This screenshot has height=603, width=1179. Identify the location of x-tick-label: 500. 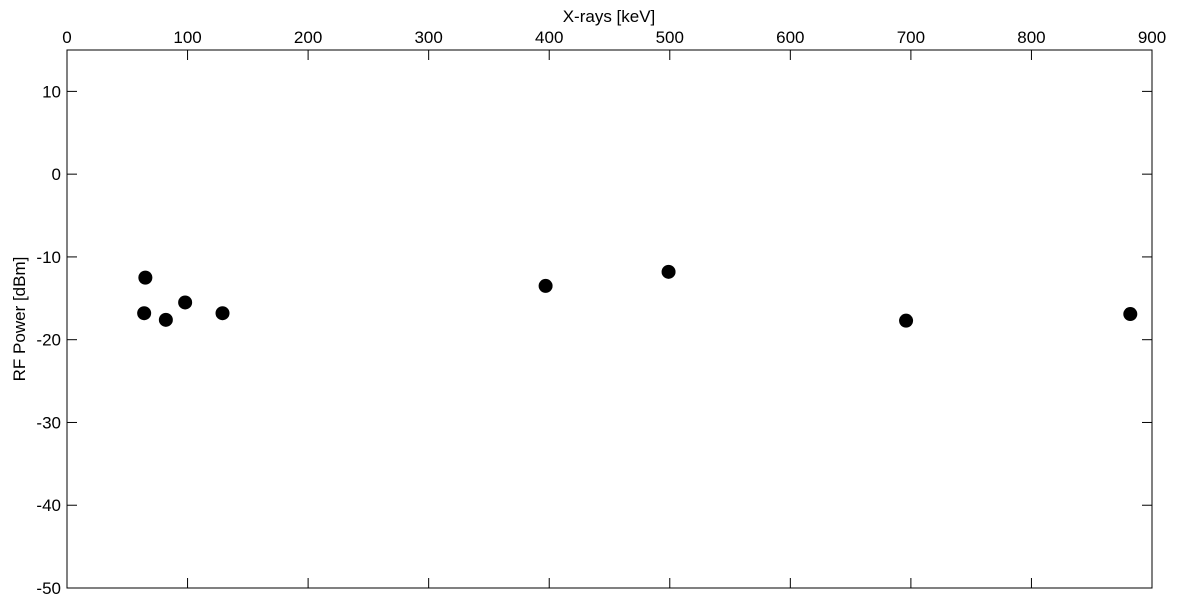
(670, 37).